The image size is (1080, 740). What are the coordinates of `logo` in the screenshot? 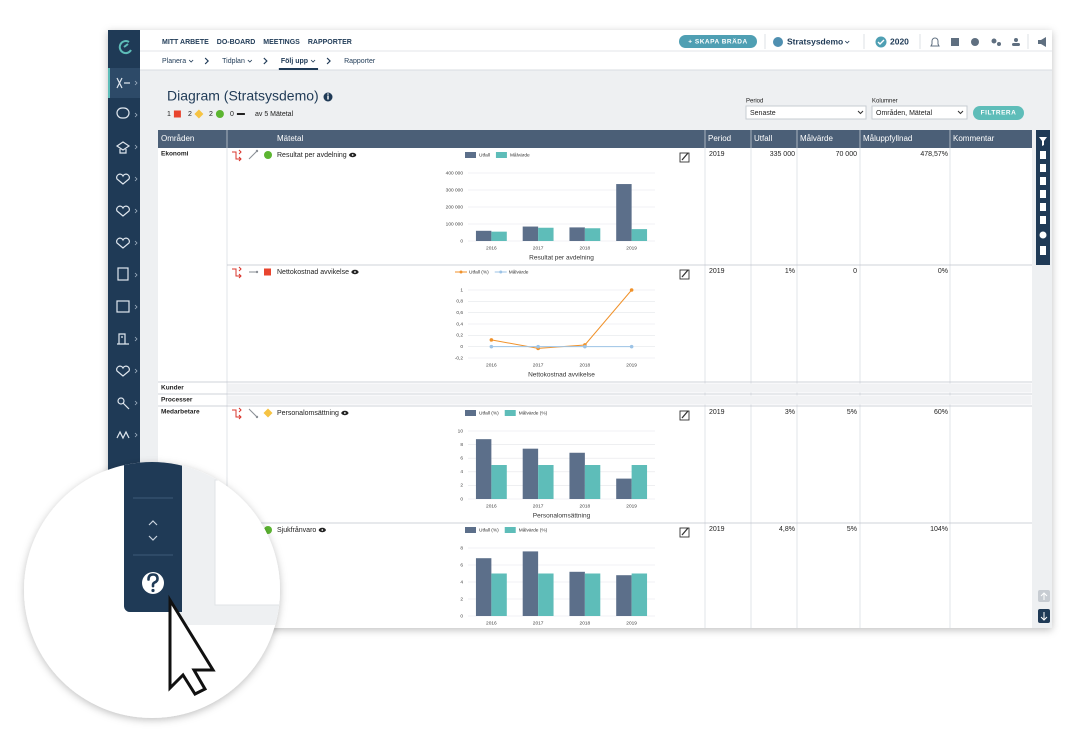 It's located at (125, 47).